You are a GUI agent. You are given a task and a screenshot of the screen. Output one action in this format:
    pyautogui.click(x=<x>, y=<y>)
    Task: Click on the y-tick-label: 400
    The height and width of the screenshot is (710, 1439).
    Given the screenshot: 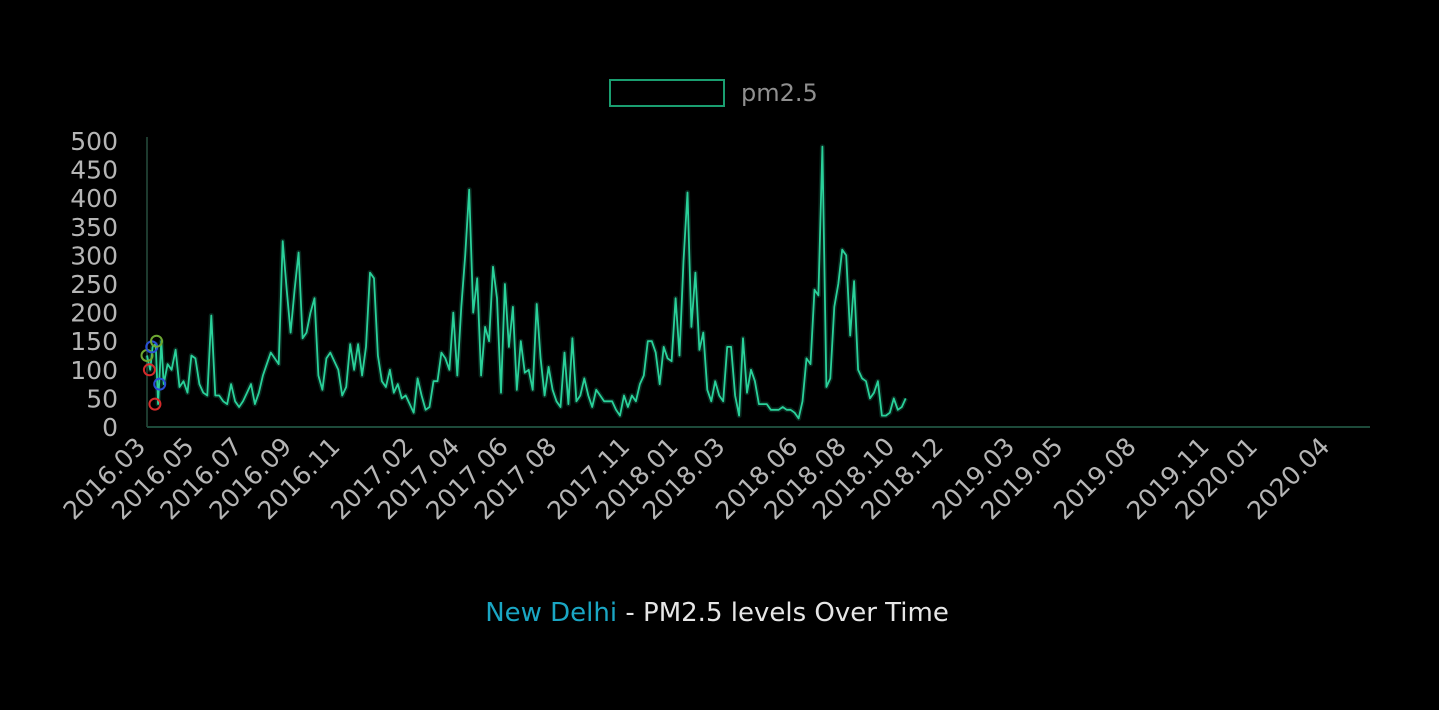 What is the action you would take?
    pyautogui.click(x=94, y=198)
    